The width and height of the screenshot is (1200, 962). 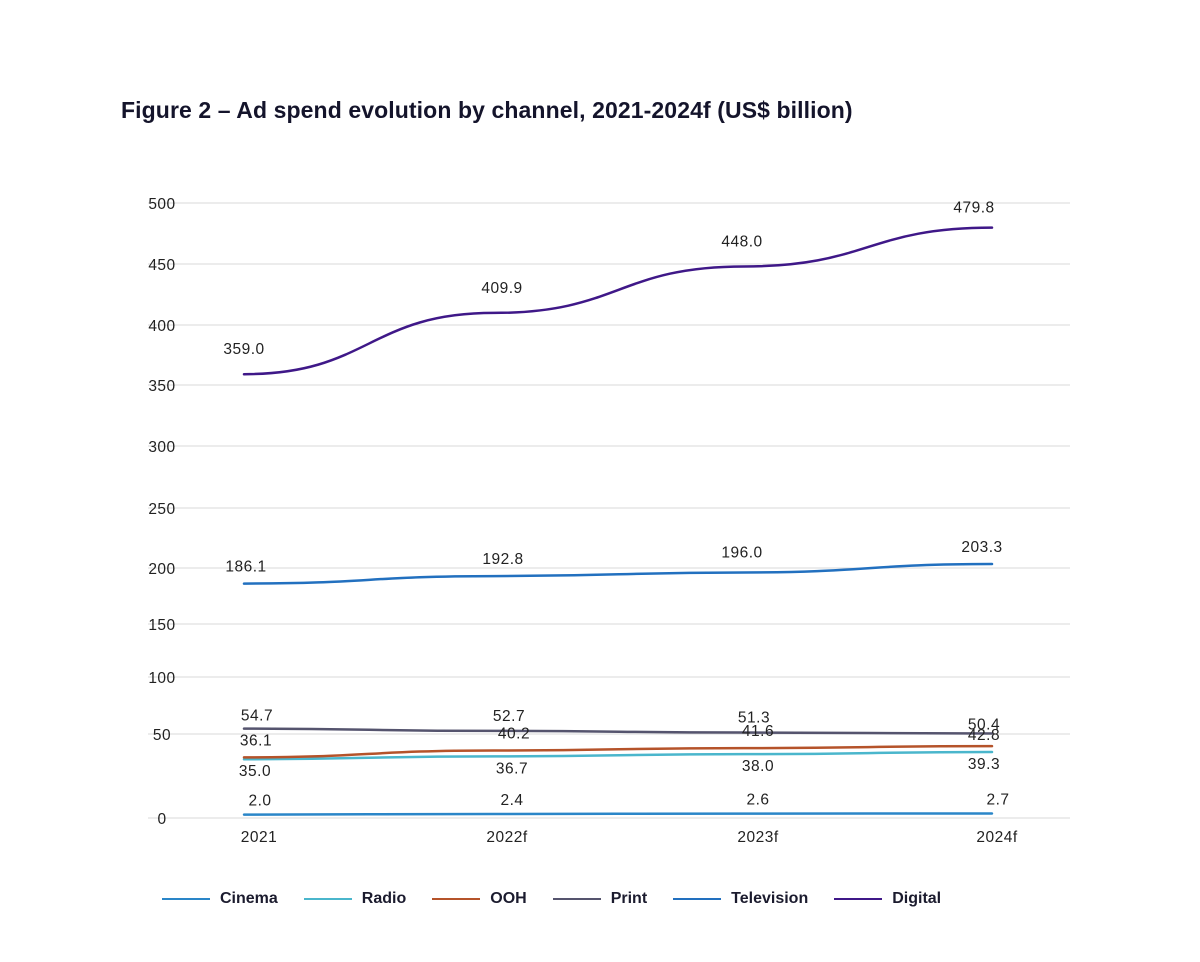 What do you see at coordinates (161, 569) in the screenshot?
I see `y-tick-label: 200` at bounding box center [161, 569].